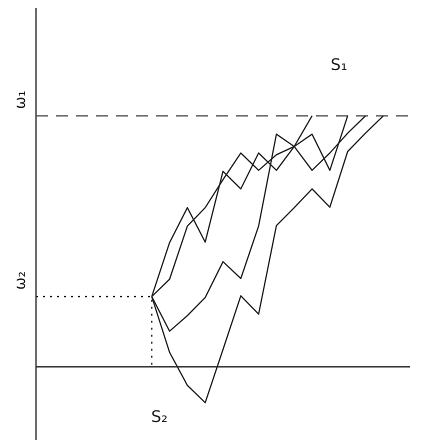  I want to click on text: S₁, so click(339, 64).